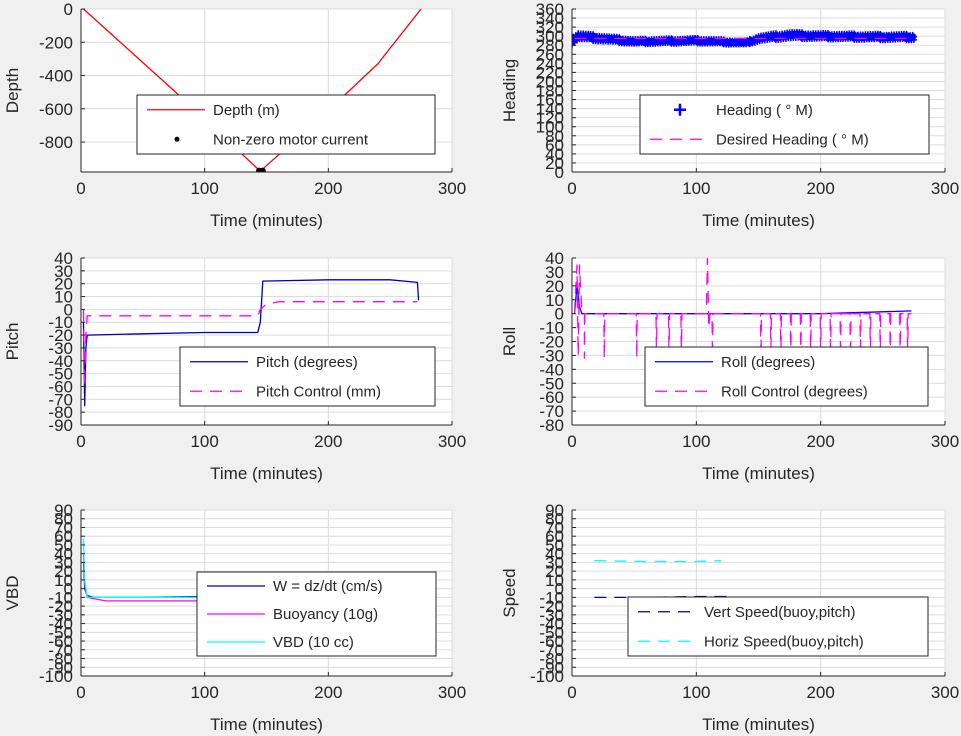 This screenshot has height=736, width=961. I want to click on y-tick-label: 340, so click(550, 18).